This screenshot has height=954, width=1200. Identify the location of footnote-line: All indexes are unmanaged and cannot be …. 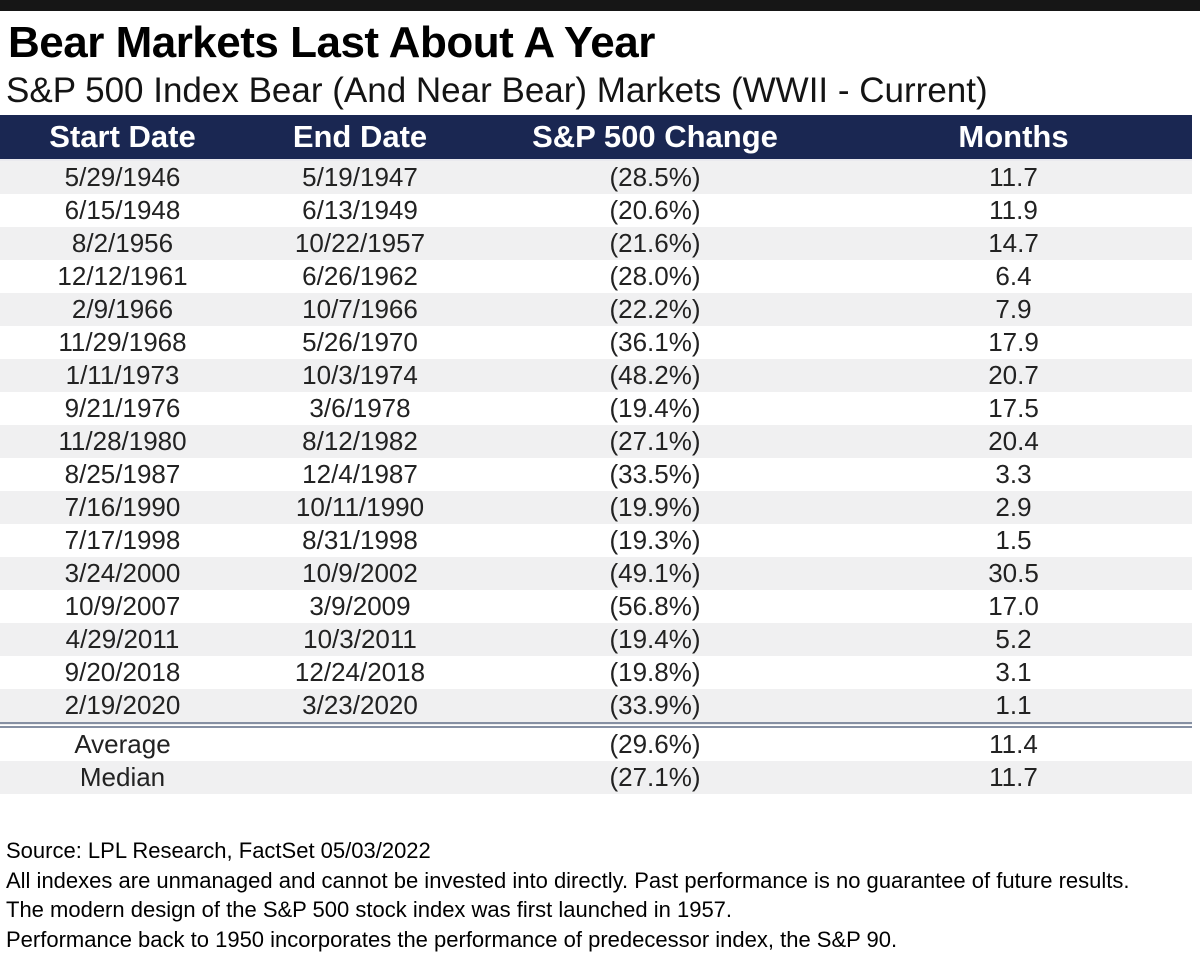
(603, 881).